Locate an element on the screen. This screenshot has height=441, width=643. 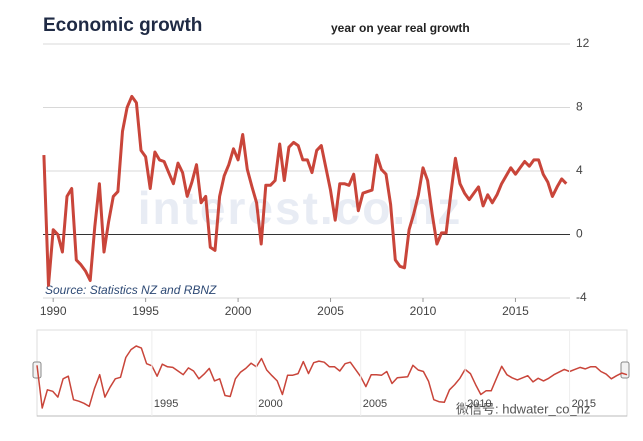
y-tick-label: -4 is located at coordinates (581, 297).